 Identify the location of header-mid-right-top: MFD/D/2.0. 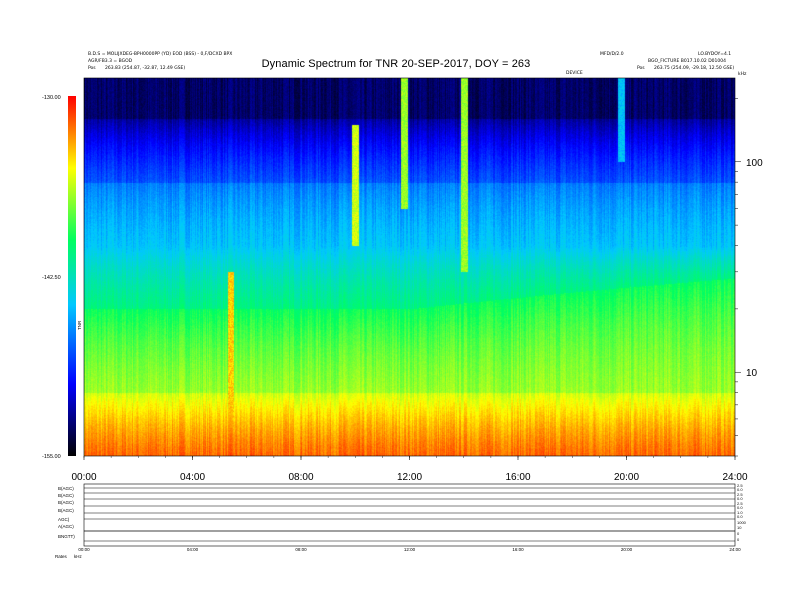
(612, 54).